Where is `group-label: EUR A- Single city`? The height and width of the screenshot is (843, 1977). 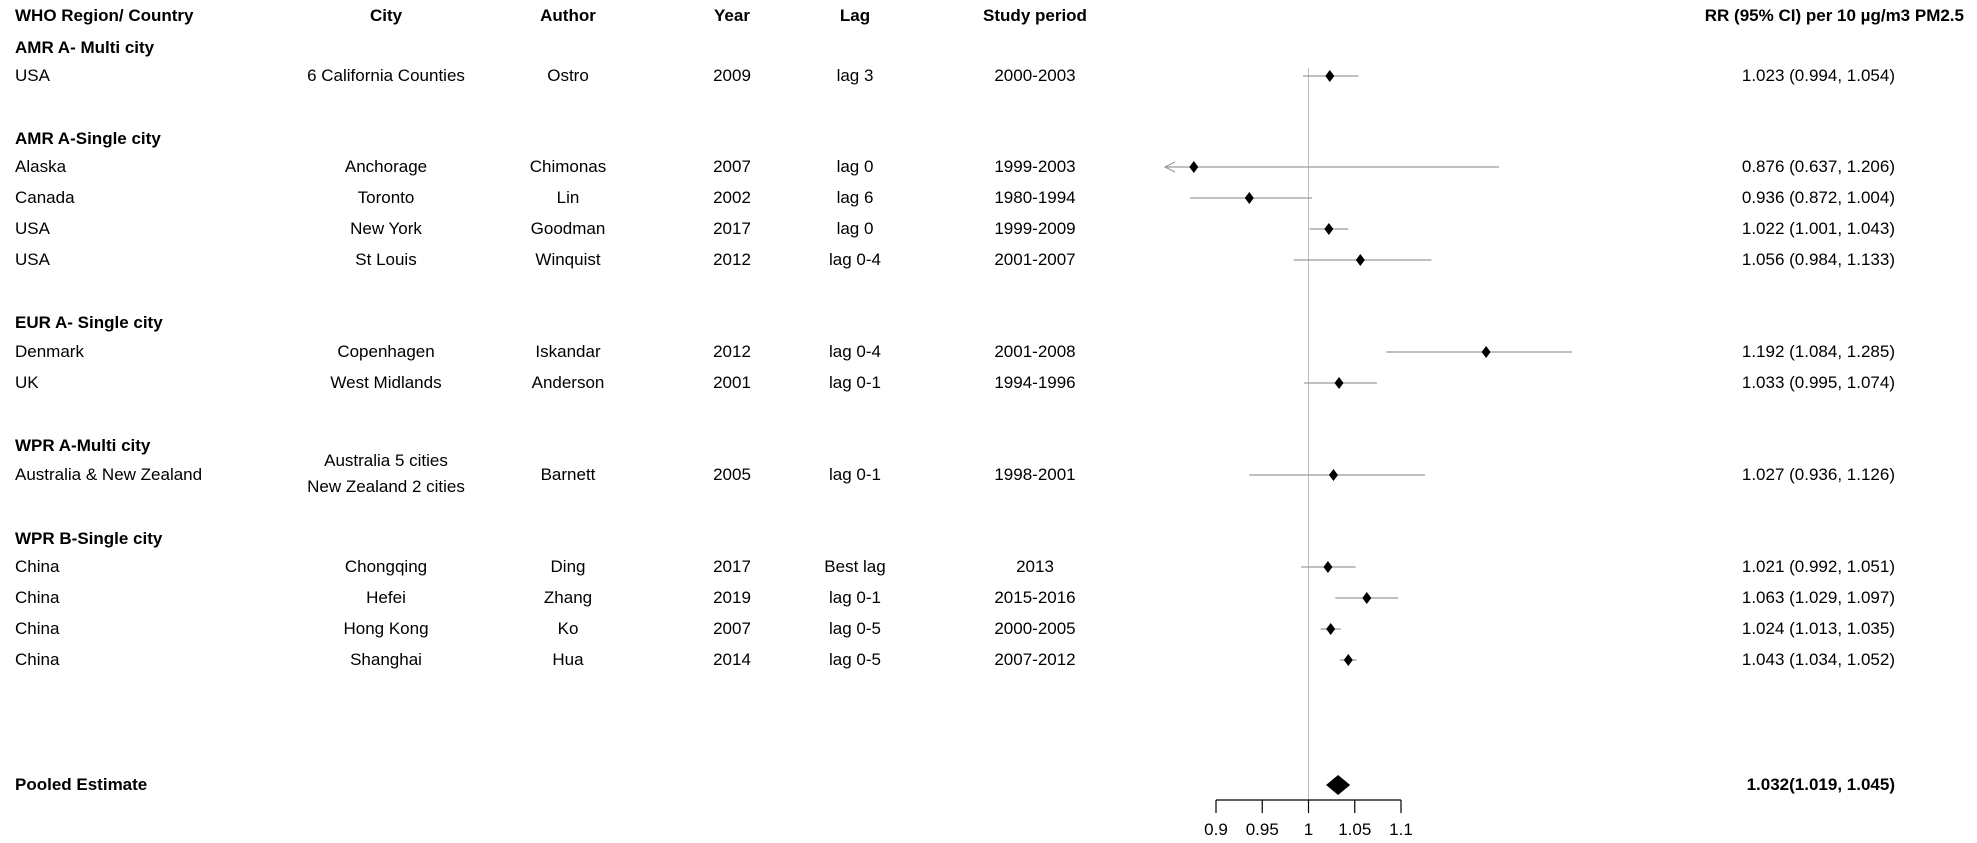 group-label: EUR A- Single city is located at coordinates (89, 322).